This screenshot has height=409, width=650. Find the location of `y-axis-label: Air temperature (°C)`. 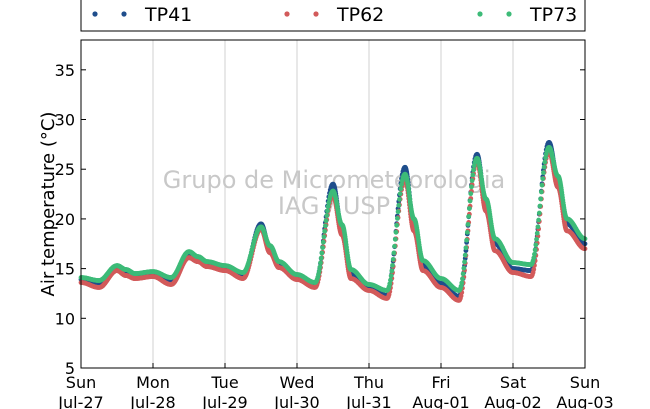

y-axis-label: Air temperature (°C) is located at coordinates (48, 204).